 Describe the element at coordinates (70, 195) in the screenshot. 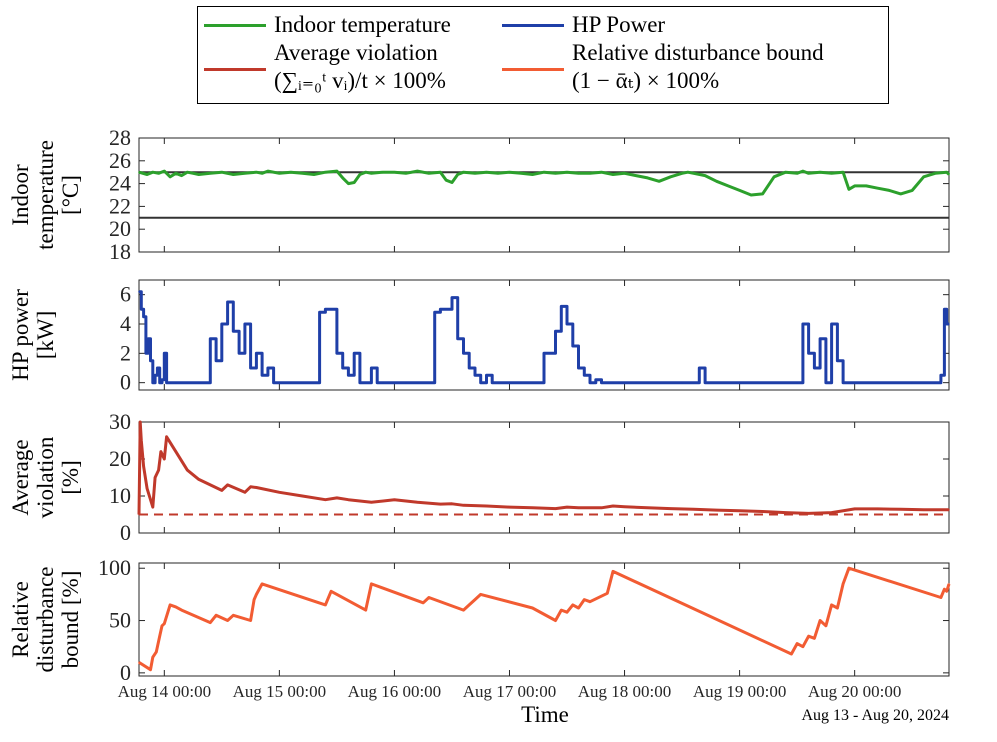

I see `y-axis-label: [°C]` at that location.